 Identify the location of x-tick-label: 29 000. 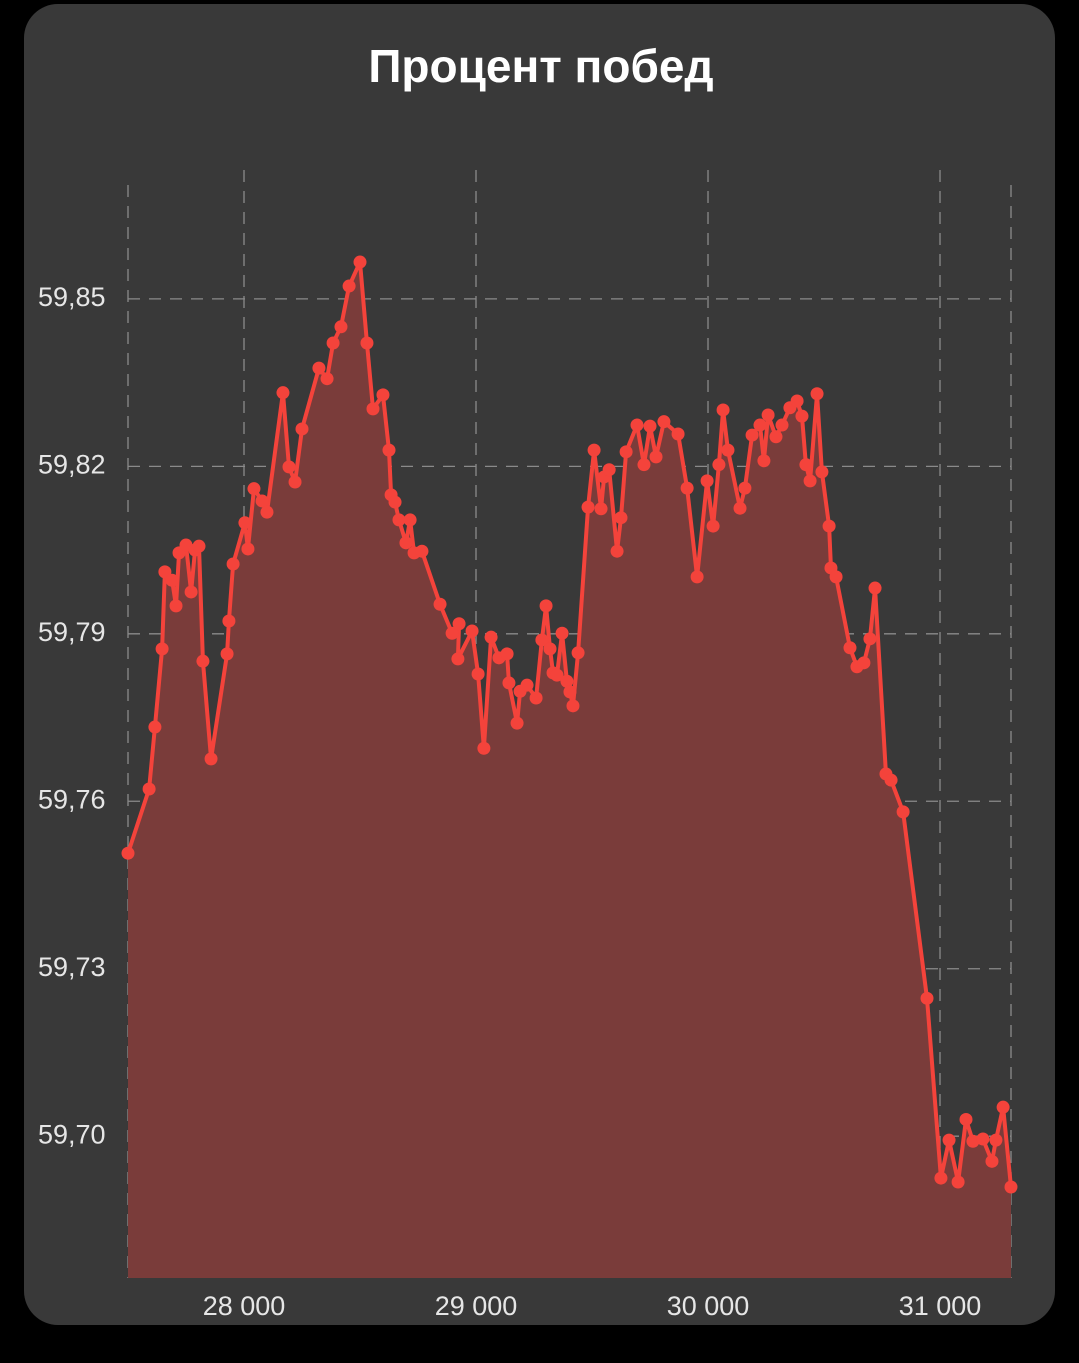
(476, 1306).